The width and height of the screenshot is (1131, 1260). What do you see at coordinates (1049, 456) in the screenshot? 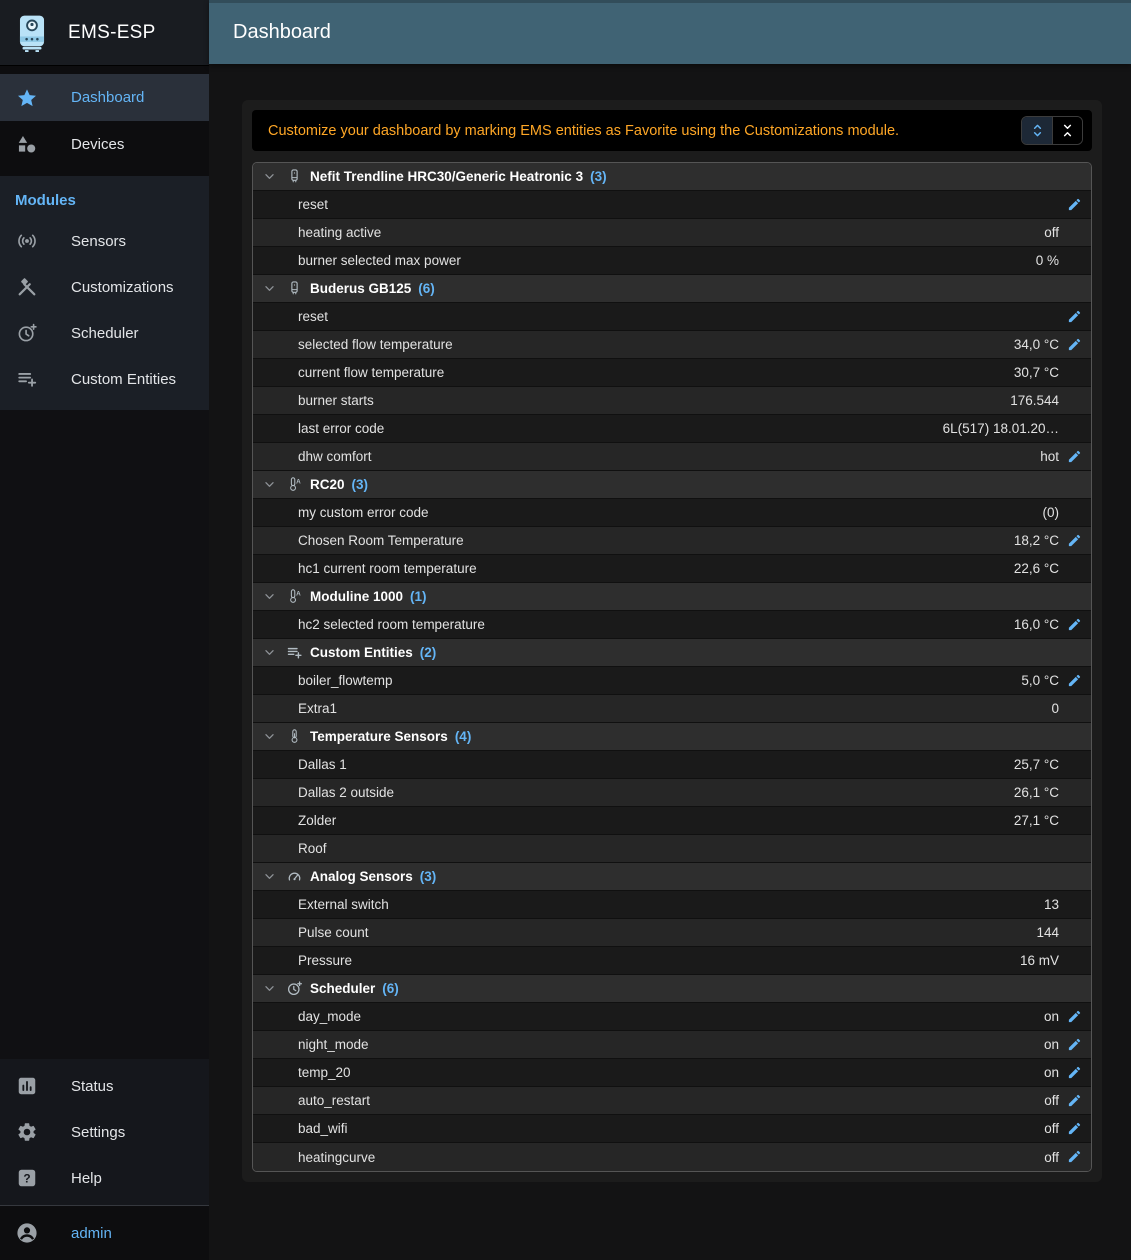
I see `entity-value: hot` at bounding box center [1049, 456].